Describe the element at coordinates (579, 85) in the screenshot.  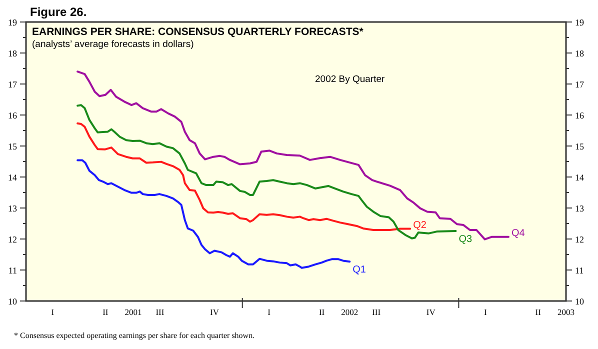
I see `y2-tick-label: 17` at that location.